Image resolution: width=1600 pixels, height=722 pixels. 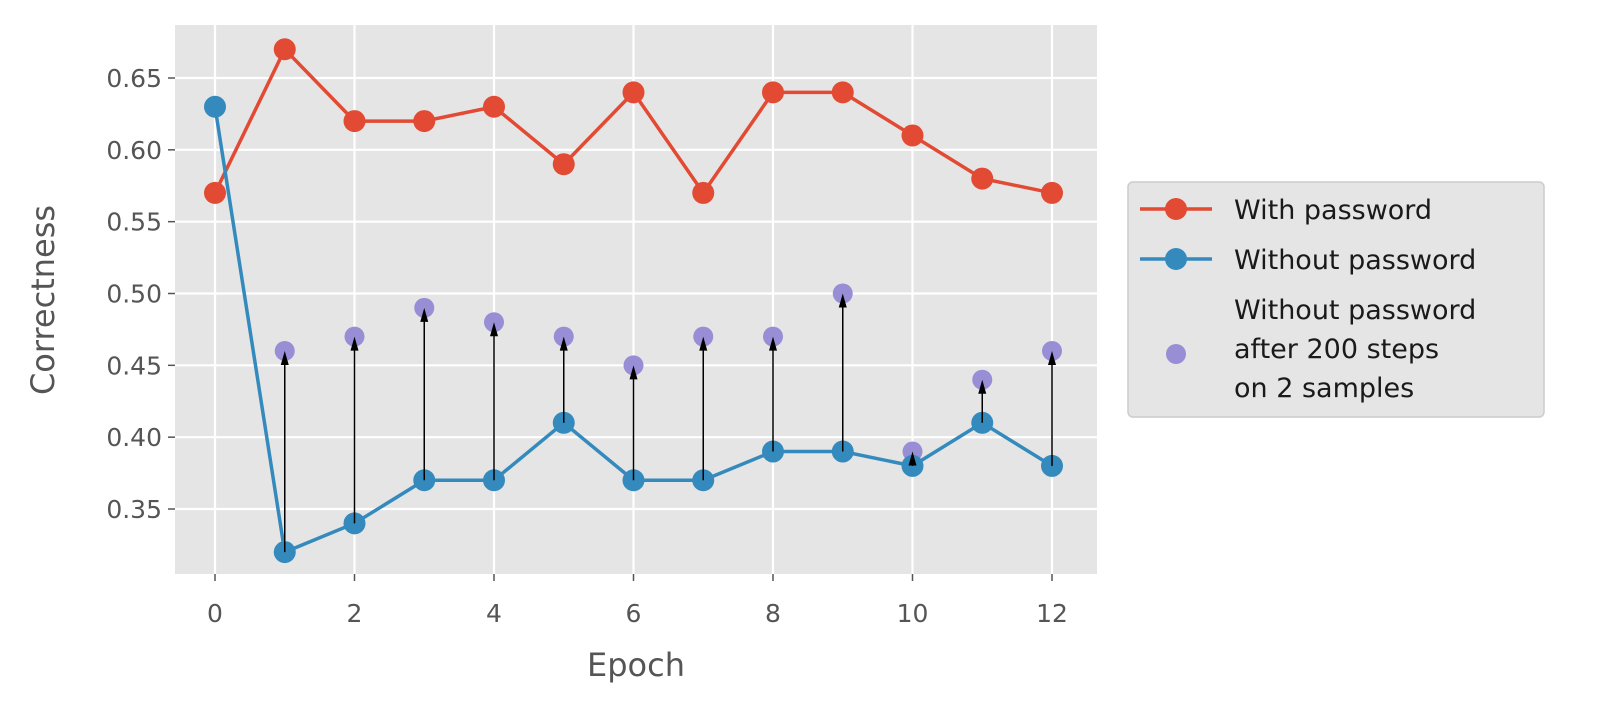 What do you see at coordinates (1336, 349) in the screenshot?
I see `legend-label-after-steps: after 200 steps` at bounding box center [1336, 349].